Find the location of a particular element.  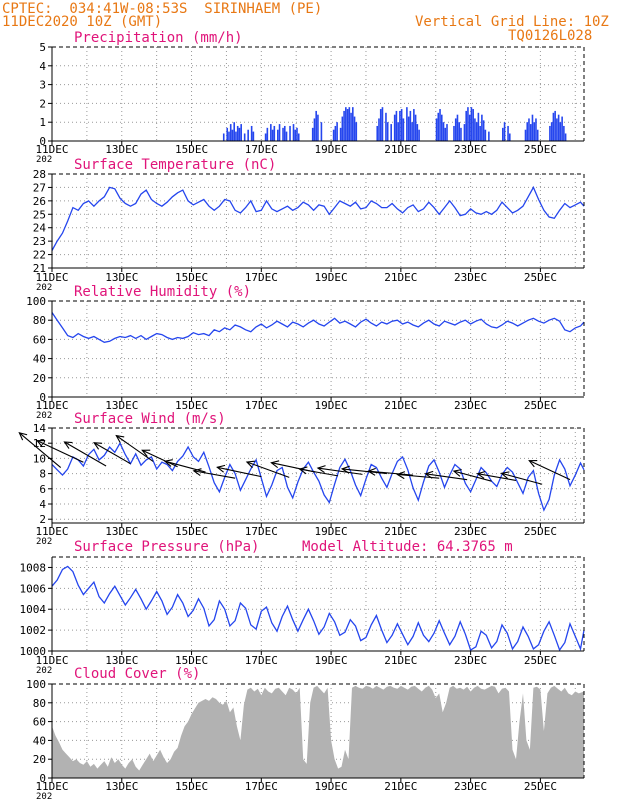

y-tick-label: 22 is located at coordinates (39, 255).